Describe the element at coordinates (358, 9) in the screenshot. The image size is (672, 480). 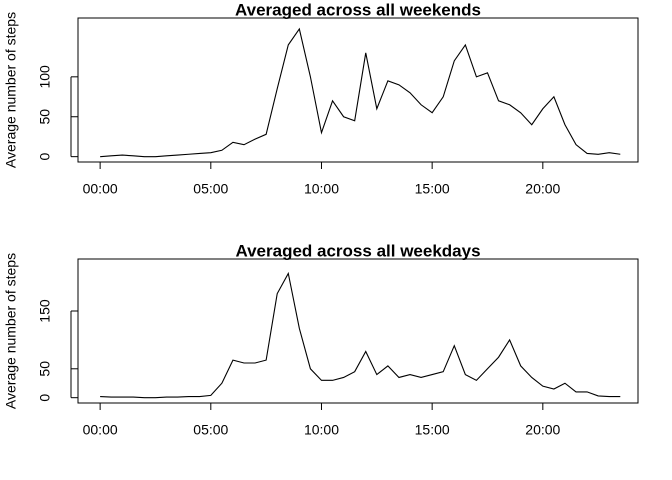
I see `chart-title: Averaged across all weekends` at that location.